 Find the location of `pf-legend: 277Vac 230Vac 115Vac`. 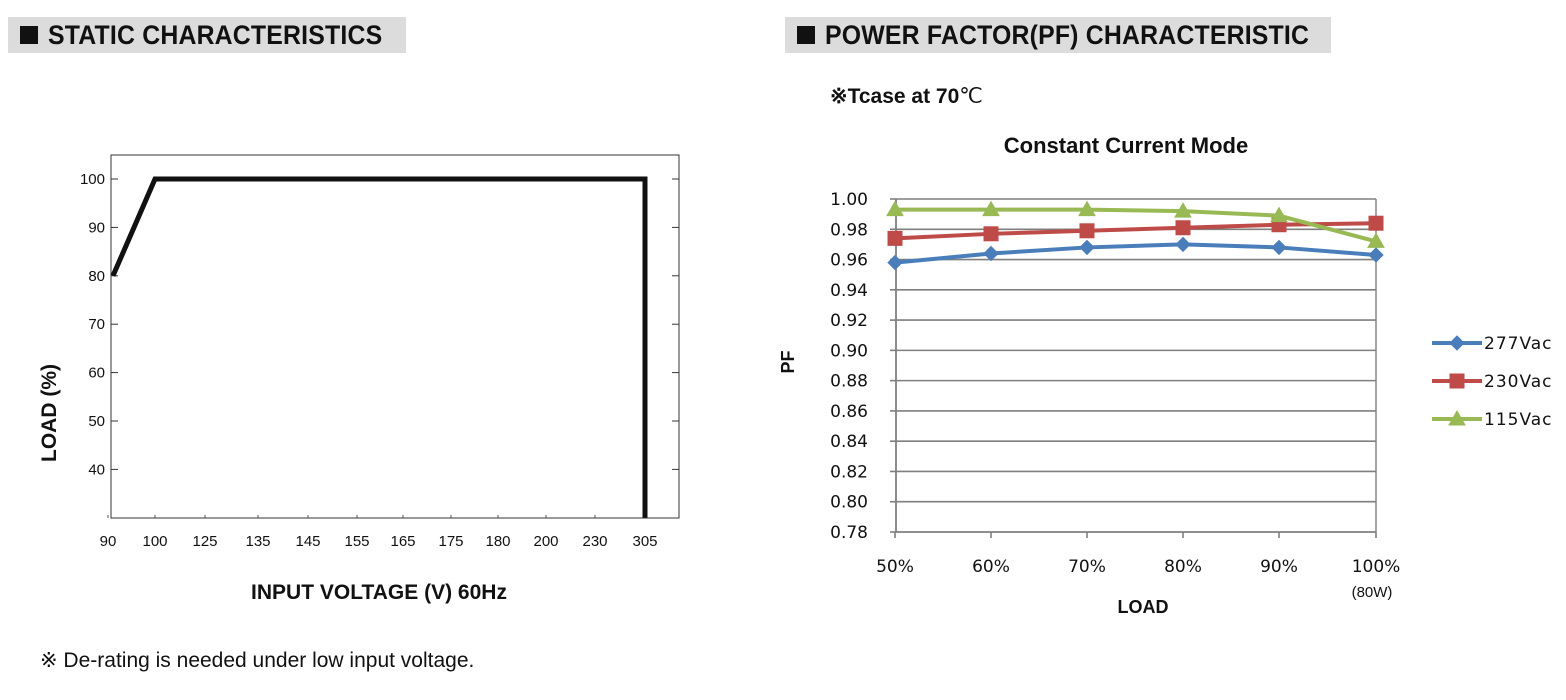

pf-legend: 277Vac 230Vac 115Vac is located at coordinates (1492, 382).